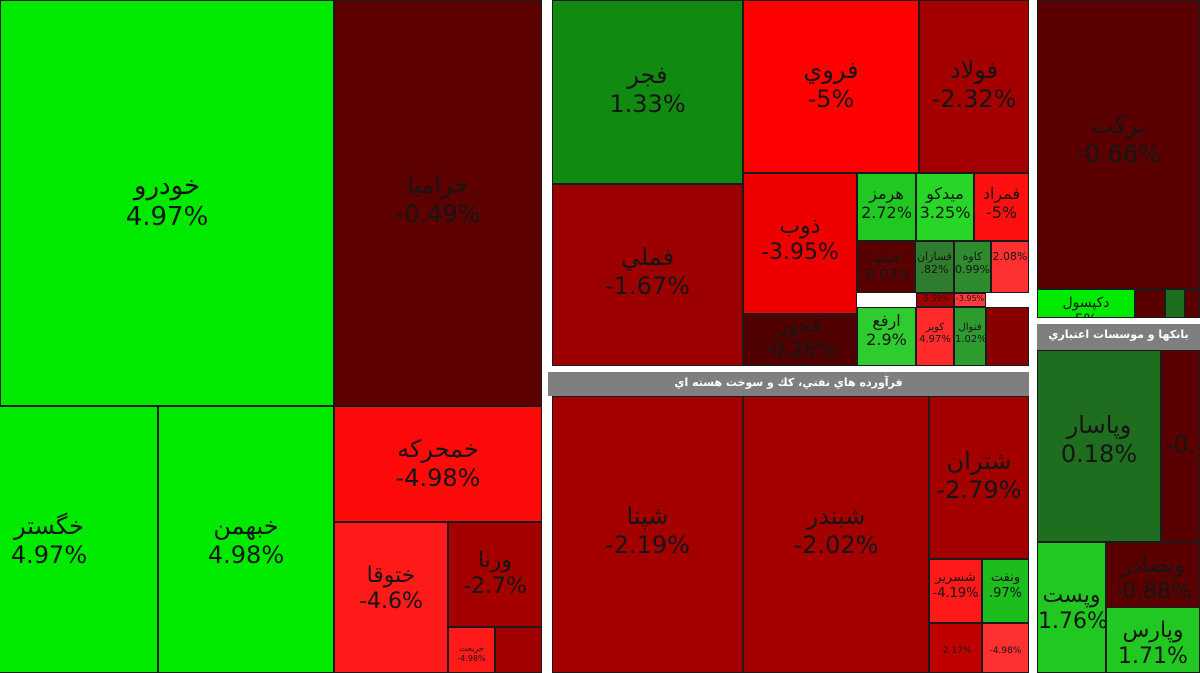  What do you see at coordinates (647, 544) in the screenshot?
I see `tile-change: -2.19%` at bounding box center [647, 544].